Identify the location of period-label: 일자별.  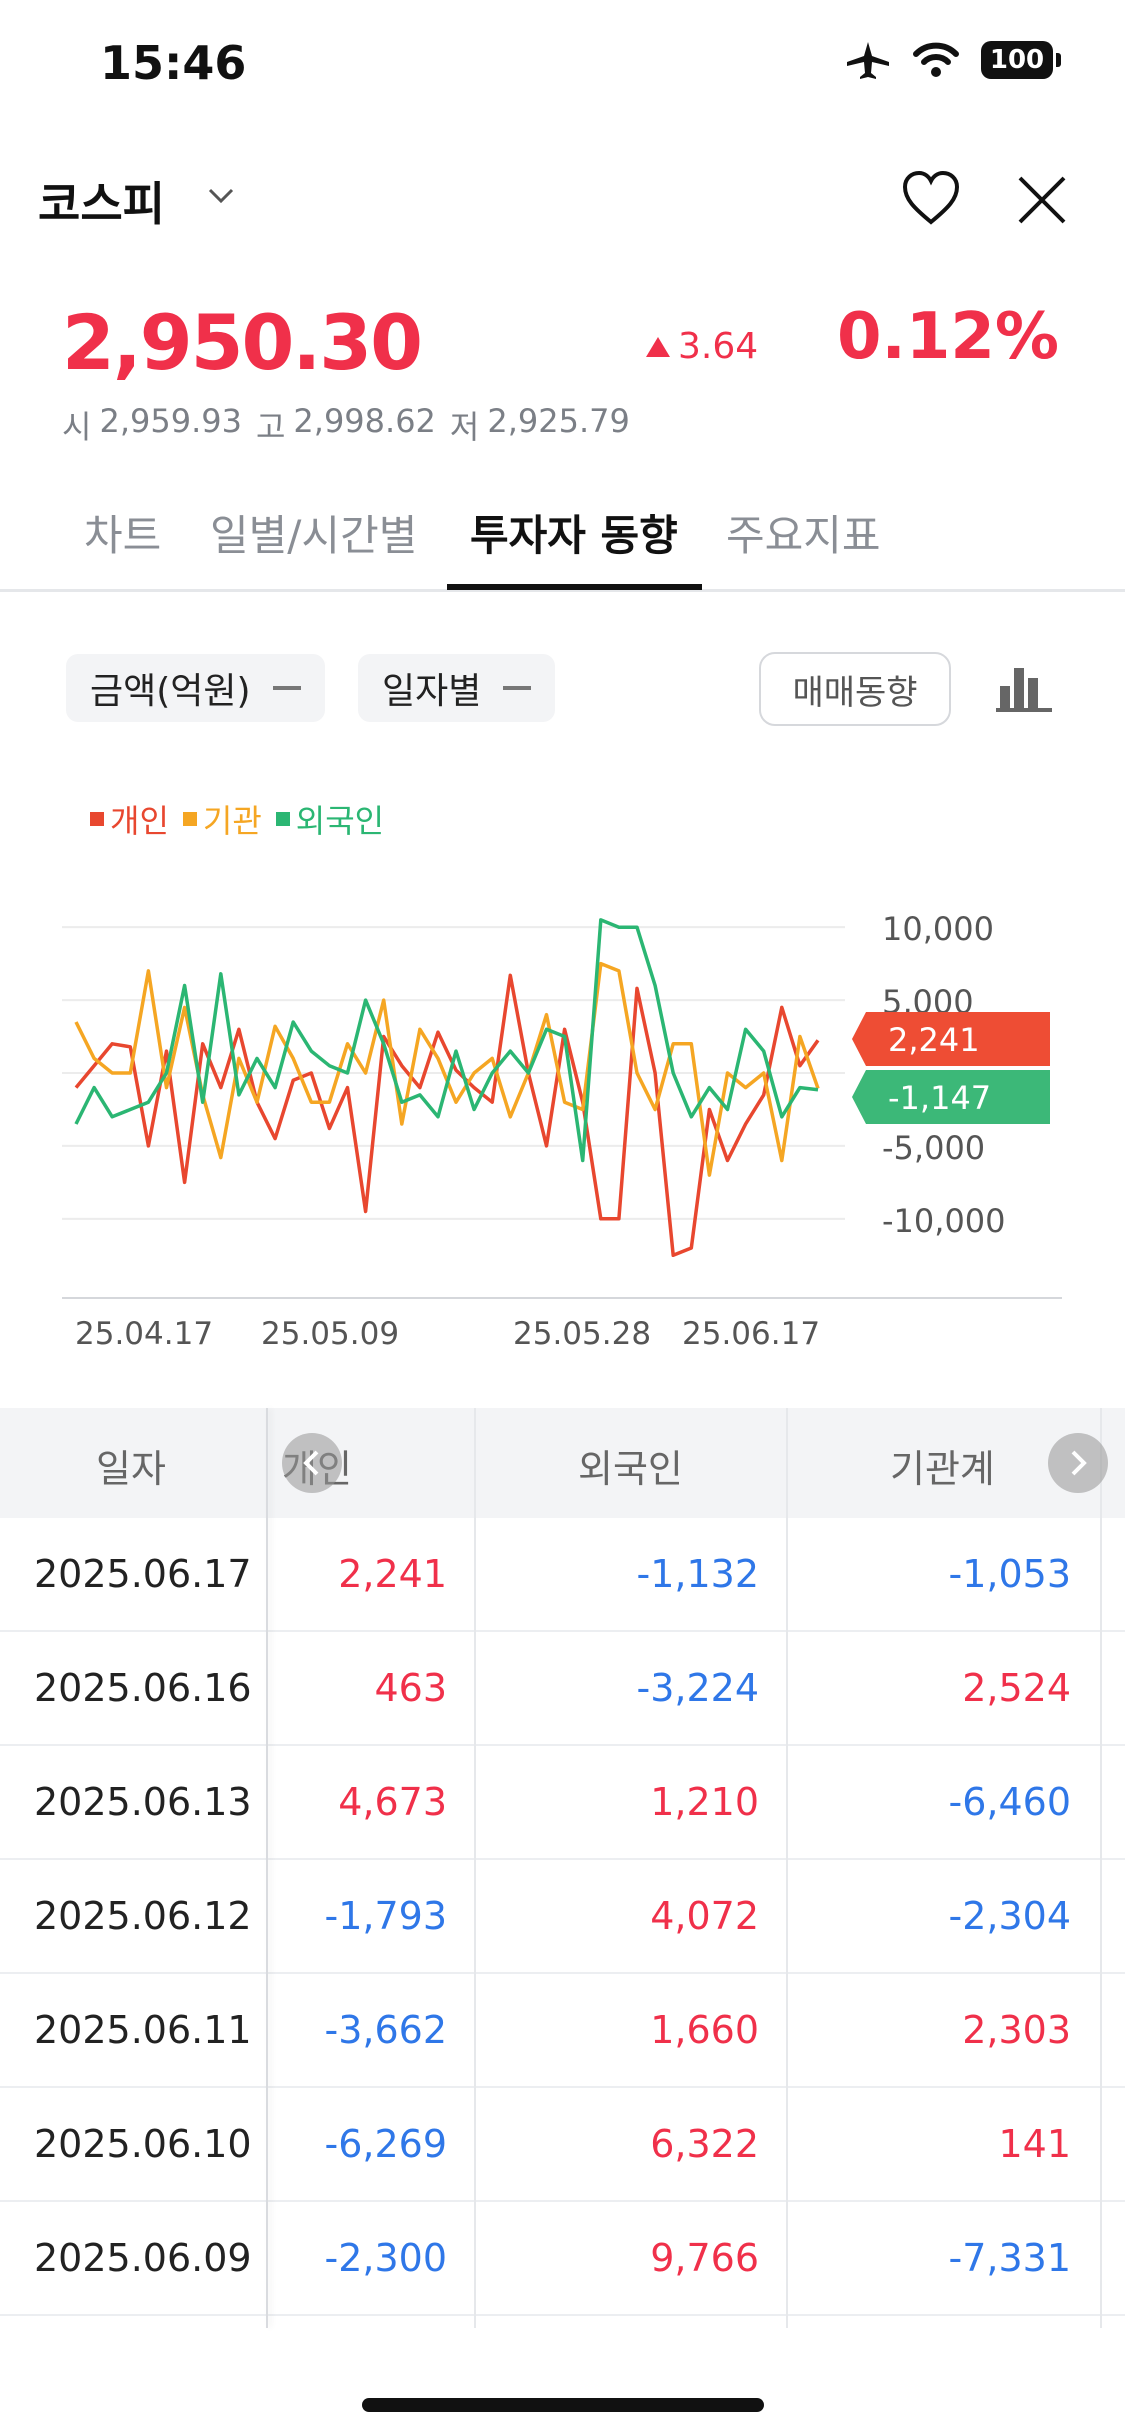
(432, 691).